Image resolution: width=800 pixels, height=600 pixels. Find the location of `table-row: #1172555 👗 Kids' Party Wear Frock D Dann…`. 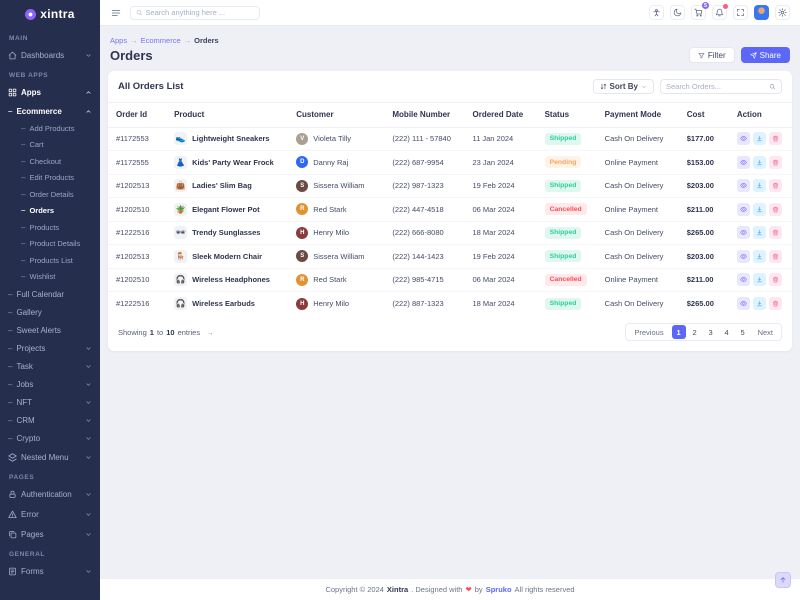

table-row: #1172555 👗 Kids' Party Wear Frock D Dann… is located at coordinates (450, 162).